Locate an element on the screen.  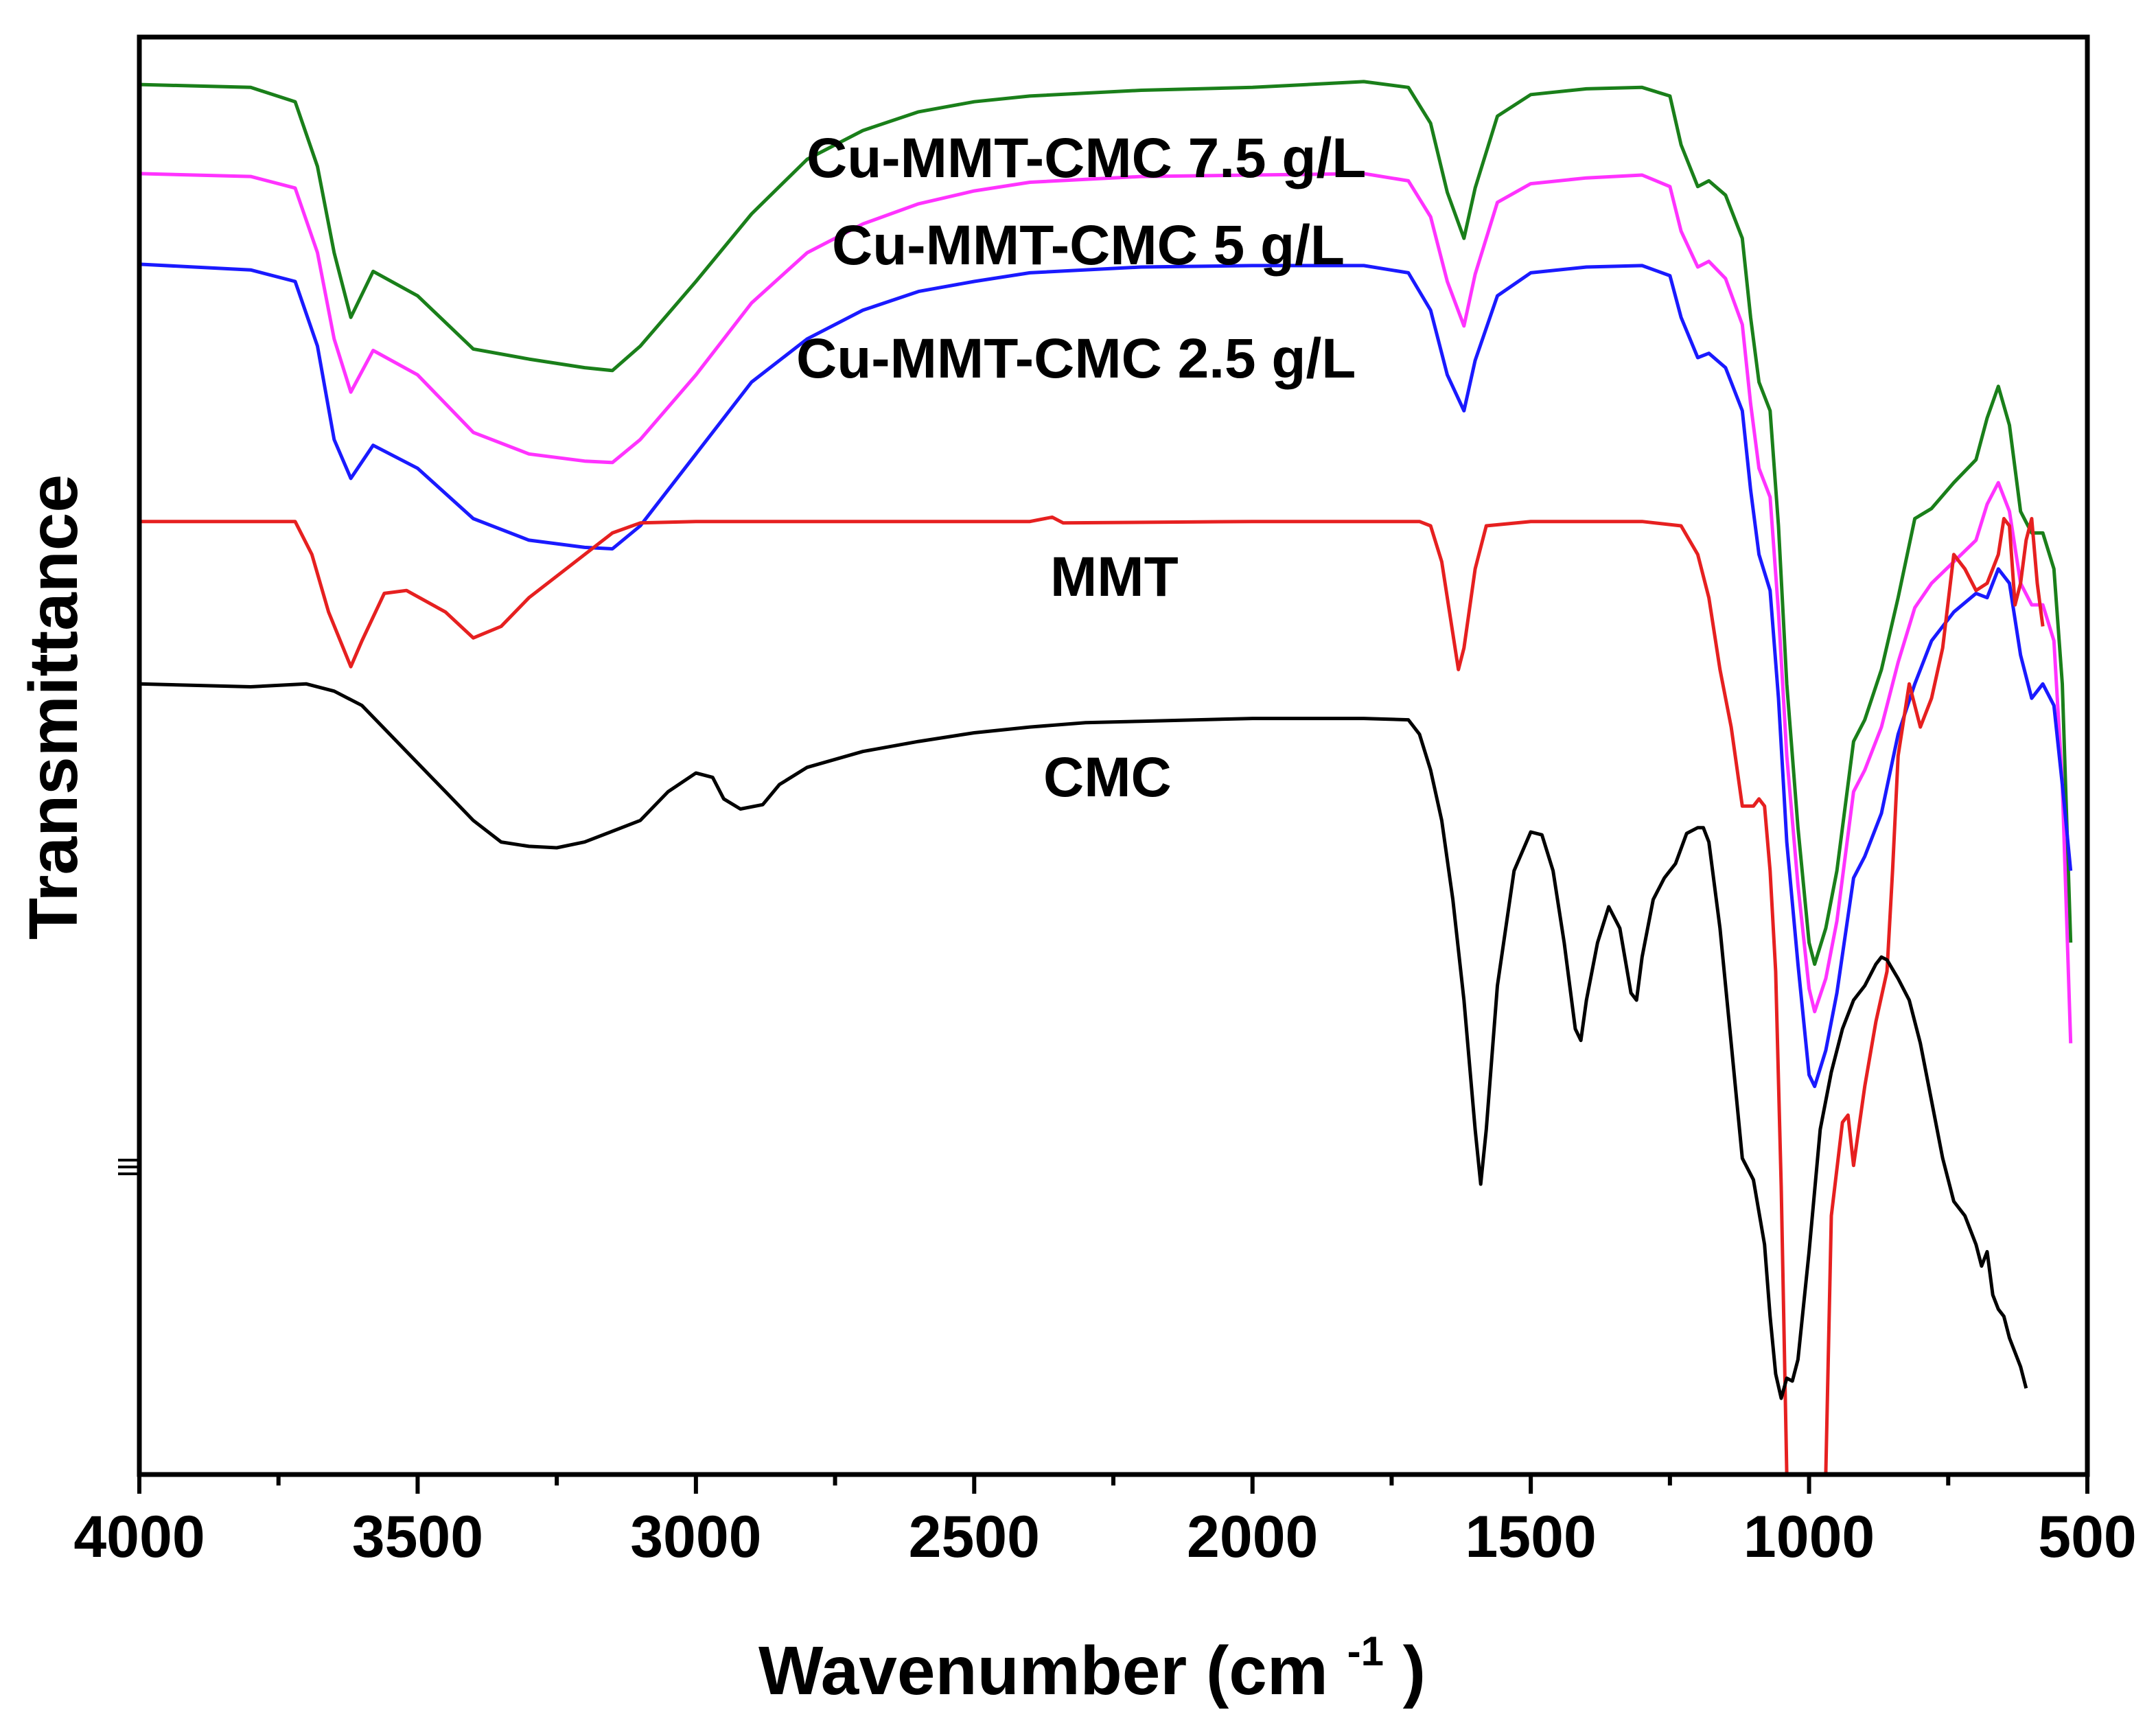
x-tick-label: 4000 is located at coordinates (139, 1537).